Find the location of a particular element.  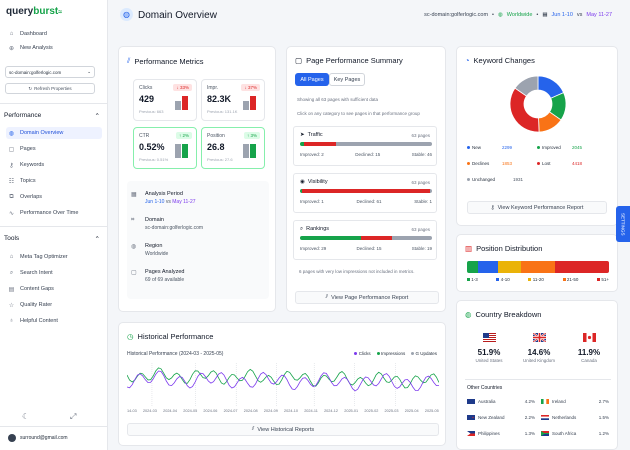

metric-compare-bars is located at coordinates (249, 103).